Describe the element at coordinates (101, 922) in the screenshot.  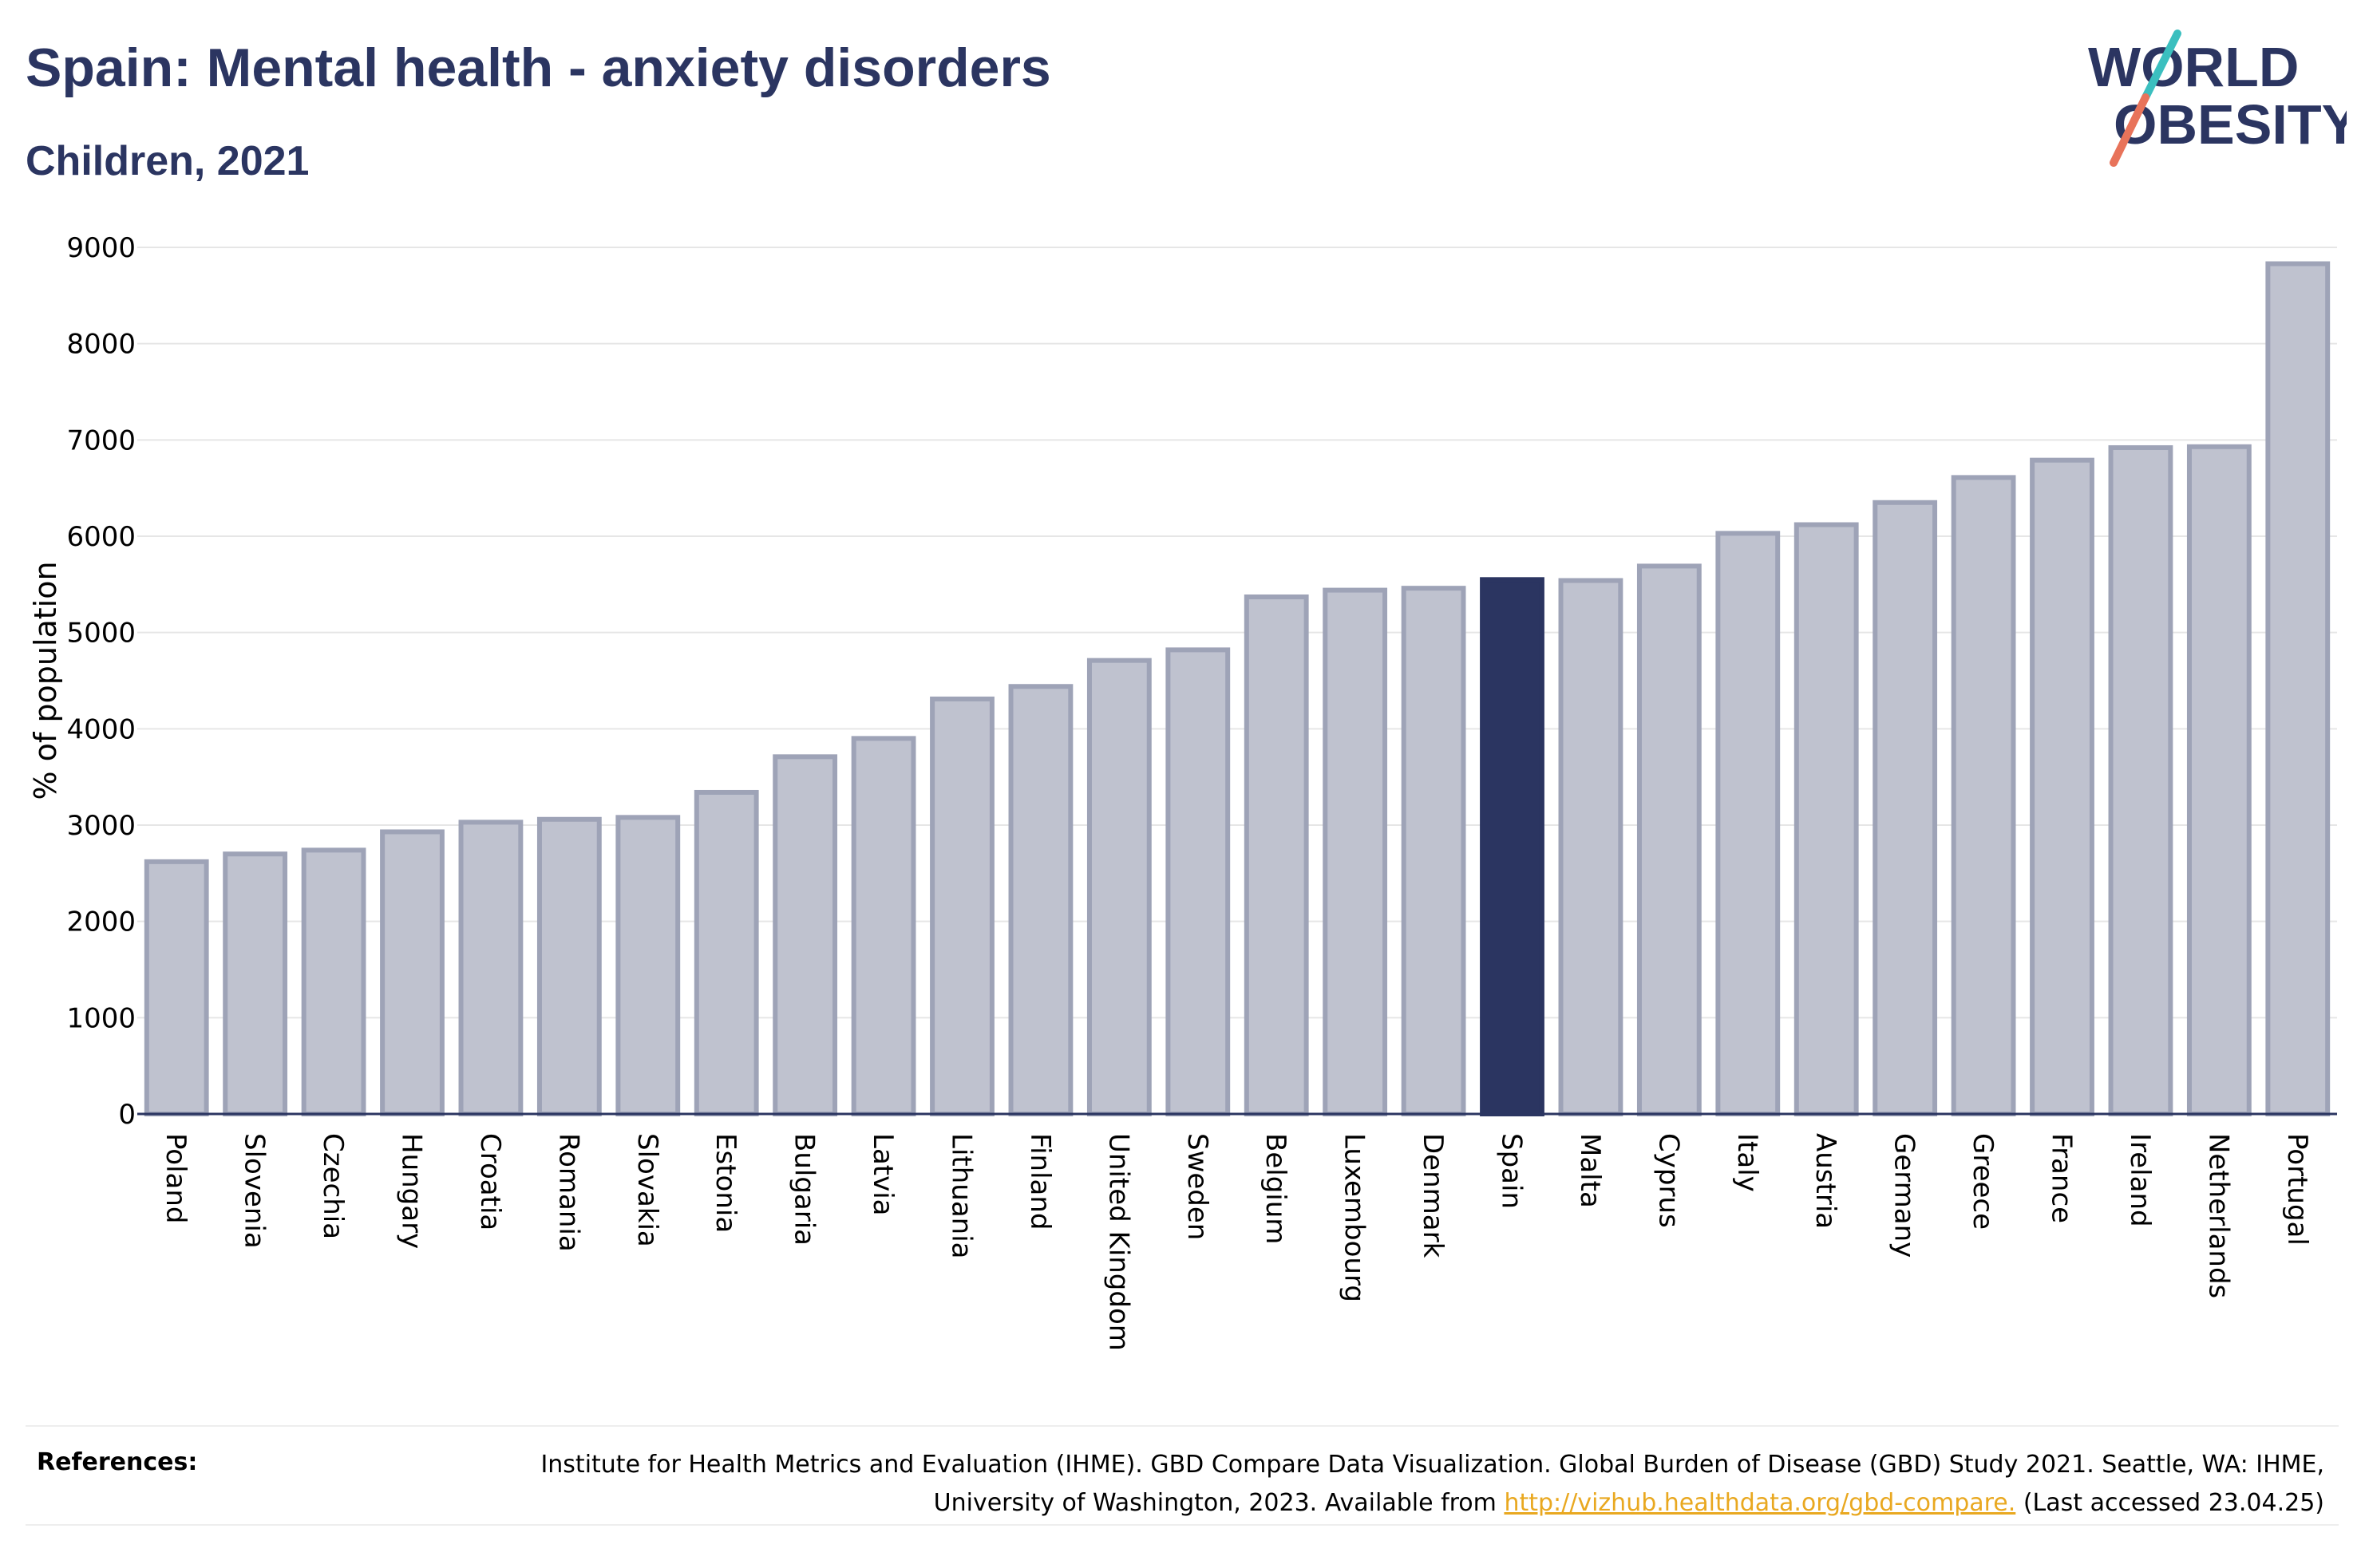
I see `y-tick-label: 2000` at that location.